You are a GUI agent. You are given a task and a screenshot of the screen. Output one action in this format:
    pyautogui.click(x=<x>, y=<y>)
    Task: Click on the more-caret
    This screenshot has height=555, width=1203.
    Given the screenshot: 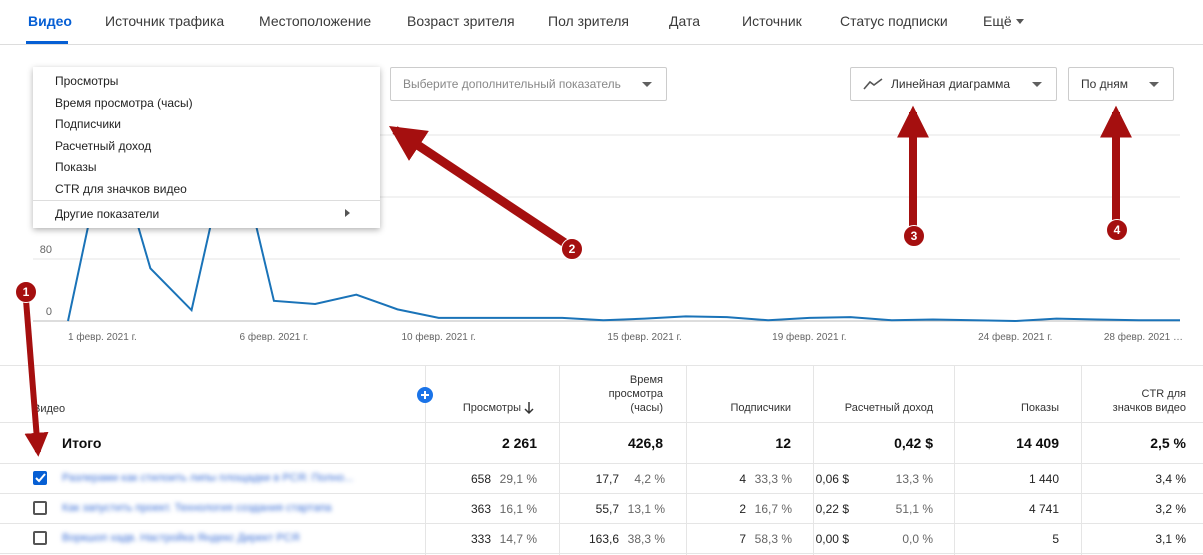 What is the action you would take?
    pyautogui.click(x=1020, y=21)
    